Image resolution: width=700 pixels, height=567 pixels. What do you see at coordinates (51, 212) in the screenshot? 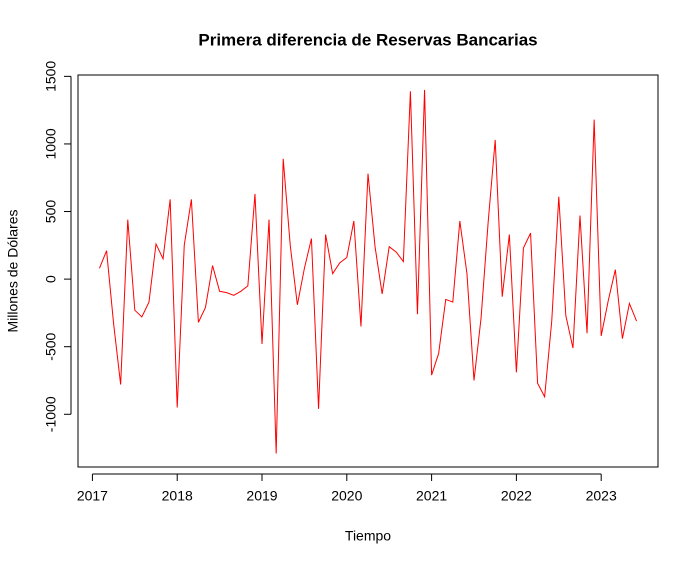
I see `y-tick-label: 500` at bounding box center [51, 212].